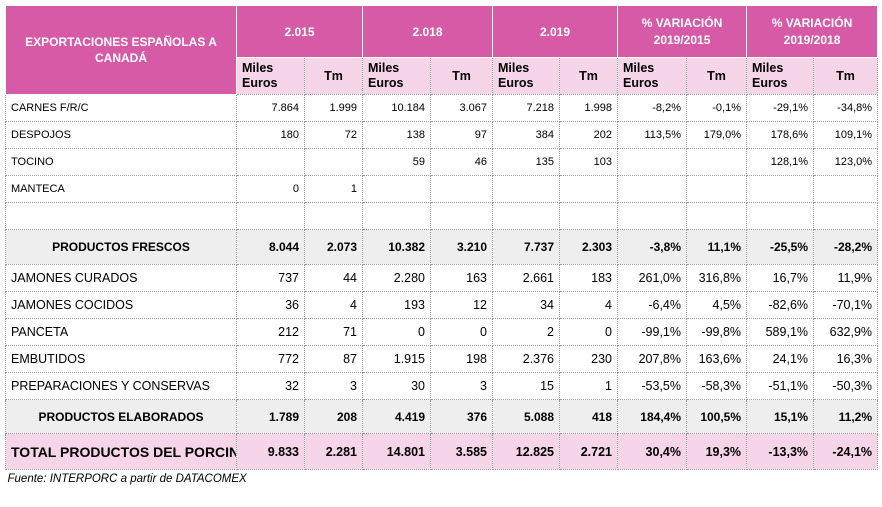 The height and width of the screenshot is (507, 882). What do you see at coordinates (846, 162) in the screenshot?
I see `cell-value: 123,0%` at bounding box center [846, 162].